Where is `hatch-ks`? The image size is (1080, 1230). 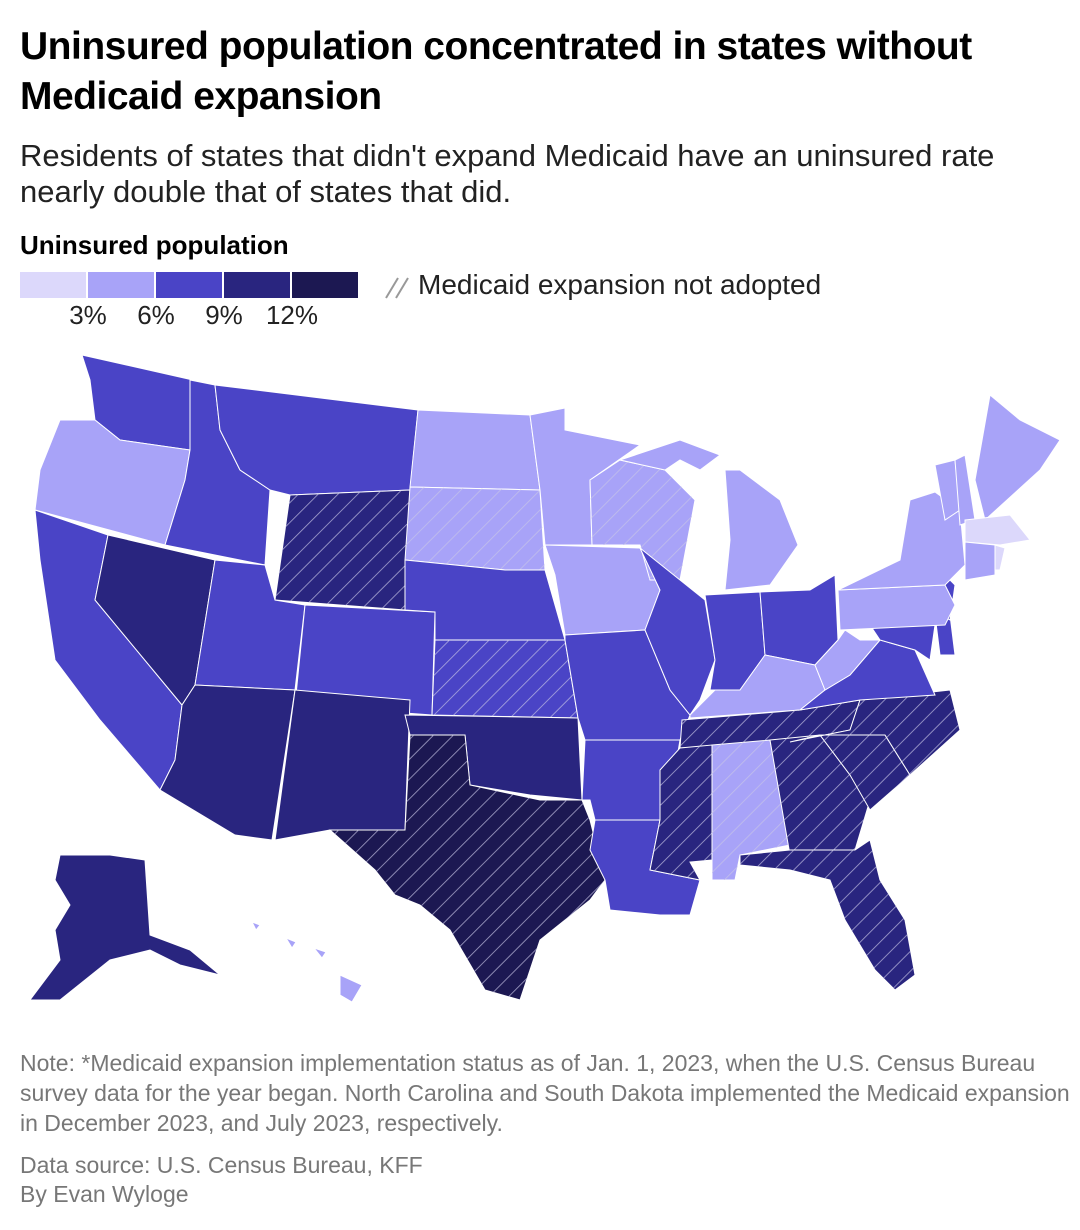
hatch-ks is located at coordinates (505, 679).